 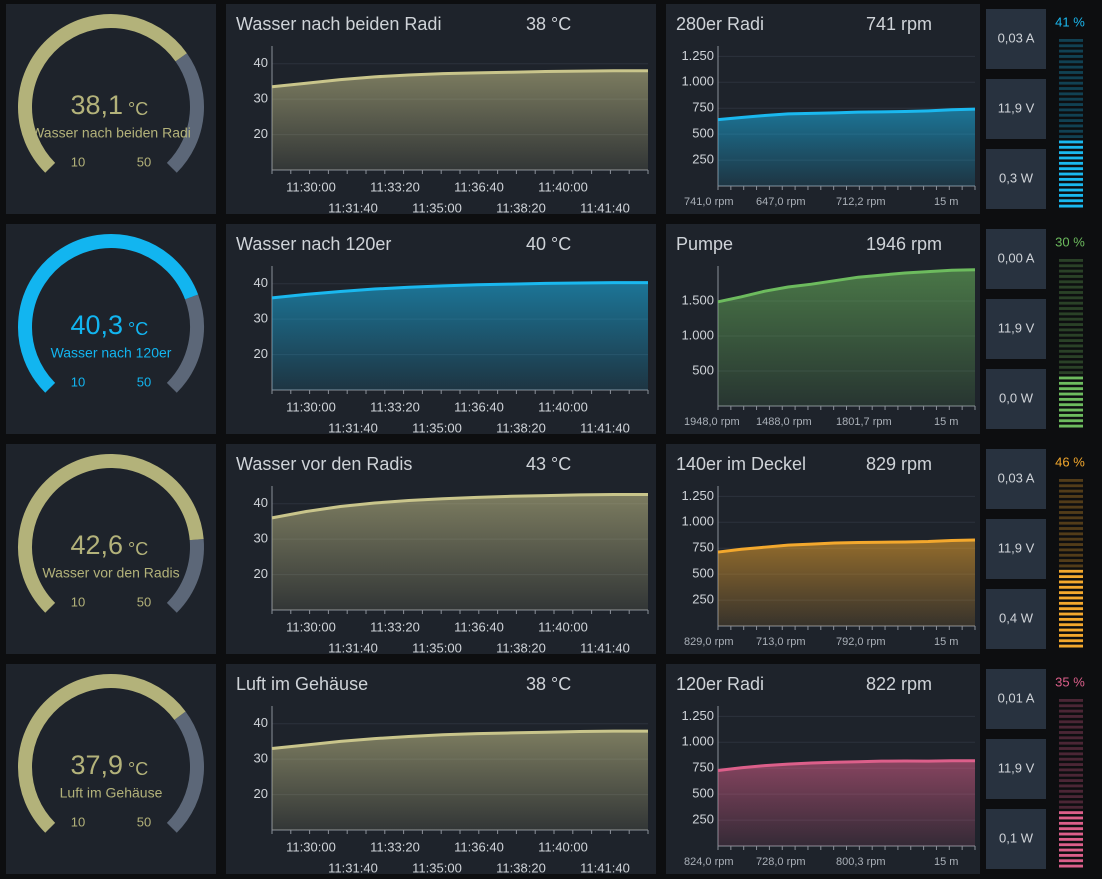 I want to click on temp-current: 43 °C, so click(x=548, y=464).